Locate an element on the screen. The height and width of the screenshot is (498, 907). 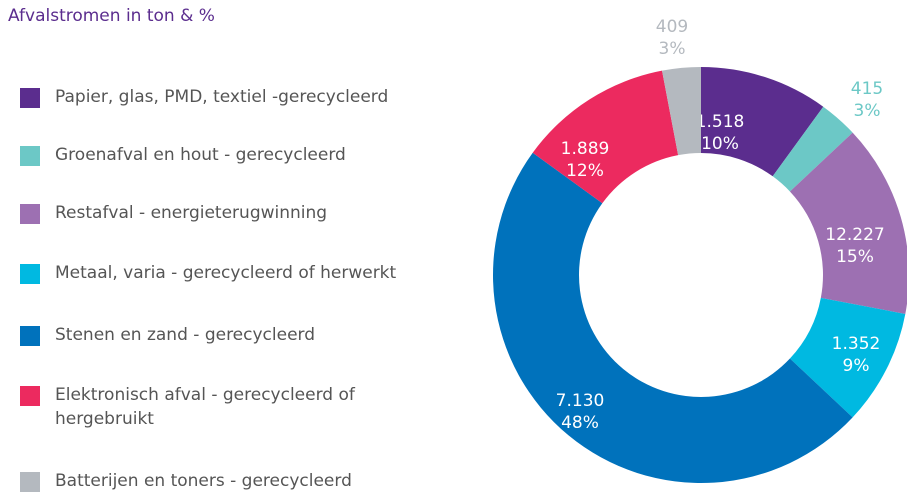
value-label: 1.889 is located at coordinates (585, 149).